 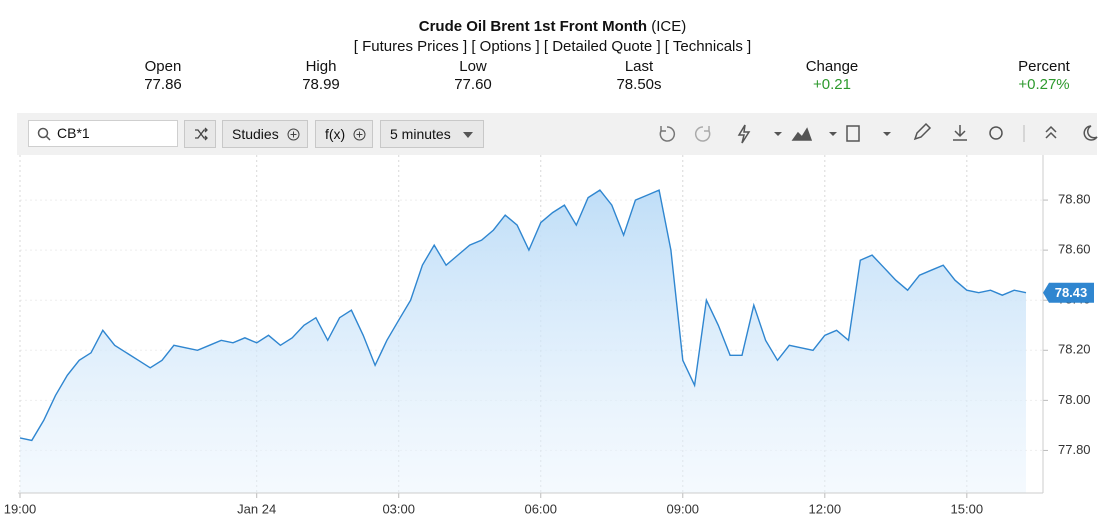 I want to click on download-icon, so click(x=960, y=133).